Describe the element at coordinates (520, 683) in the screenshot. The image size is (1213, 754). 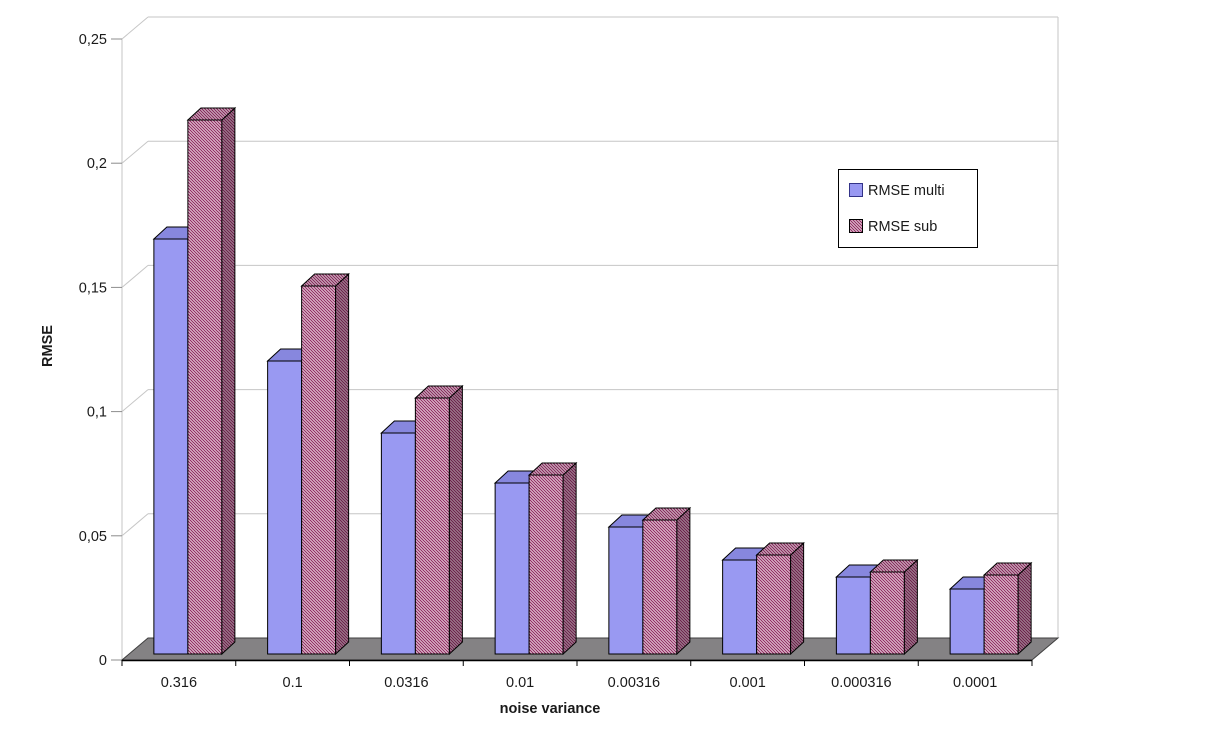
I see `x-tick-label: 0.01` at that location.